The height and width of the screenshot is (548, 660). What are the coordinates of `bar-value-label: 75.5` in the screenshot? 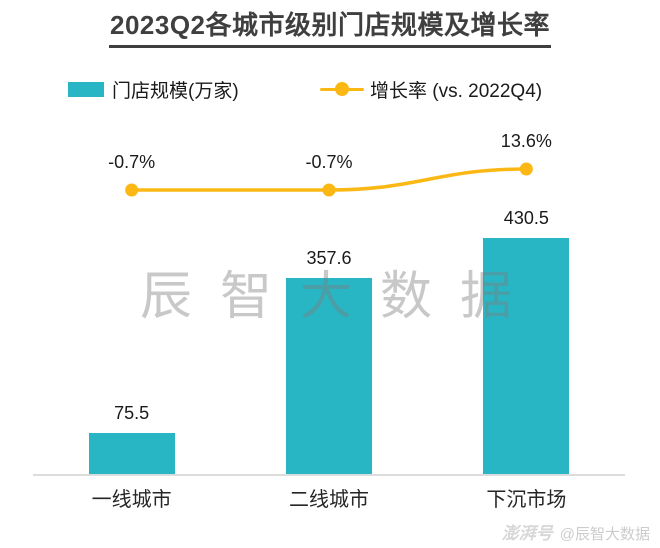 It's located at (132, 413).